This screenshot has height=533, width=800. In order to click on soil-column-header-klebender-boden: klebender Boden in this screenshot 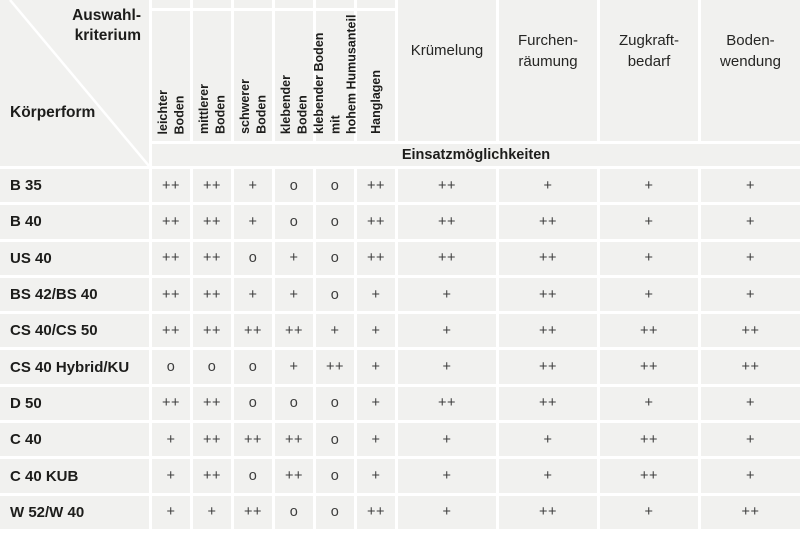, I will do `click(294, 76)`.